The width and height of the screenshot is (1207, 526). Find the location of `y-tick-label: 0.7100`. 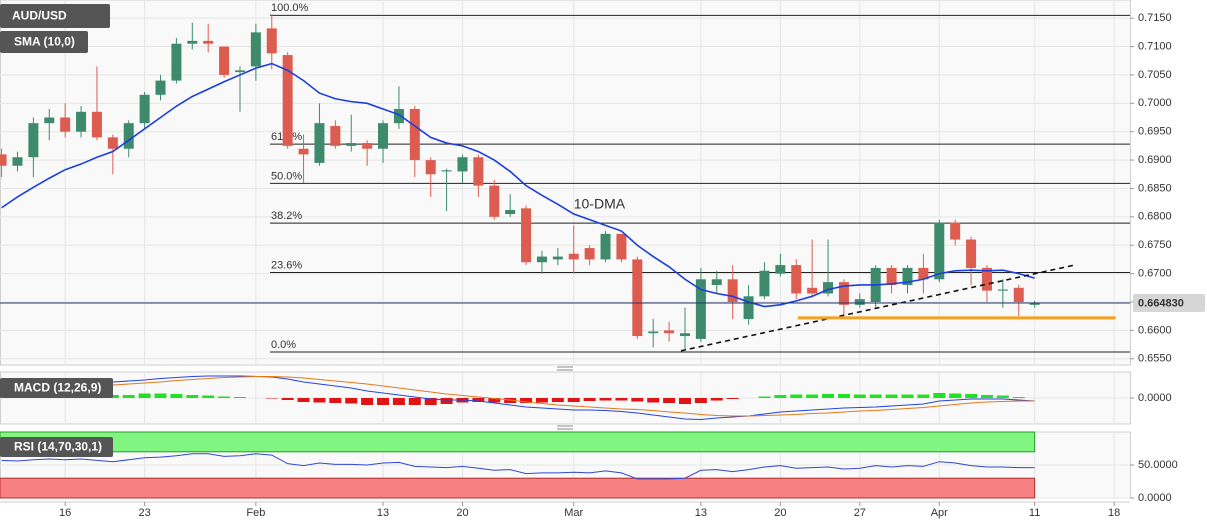

y-tick-label: 0.7100 is located at coordinates (1155, 46).